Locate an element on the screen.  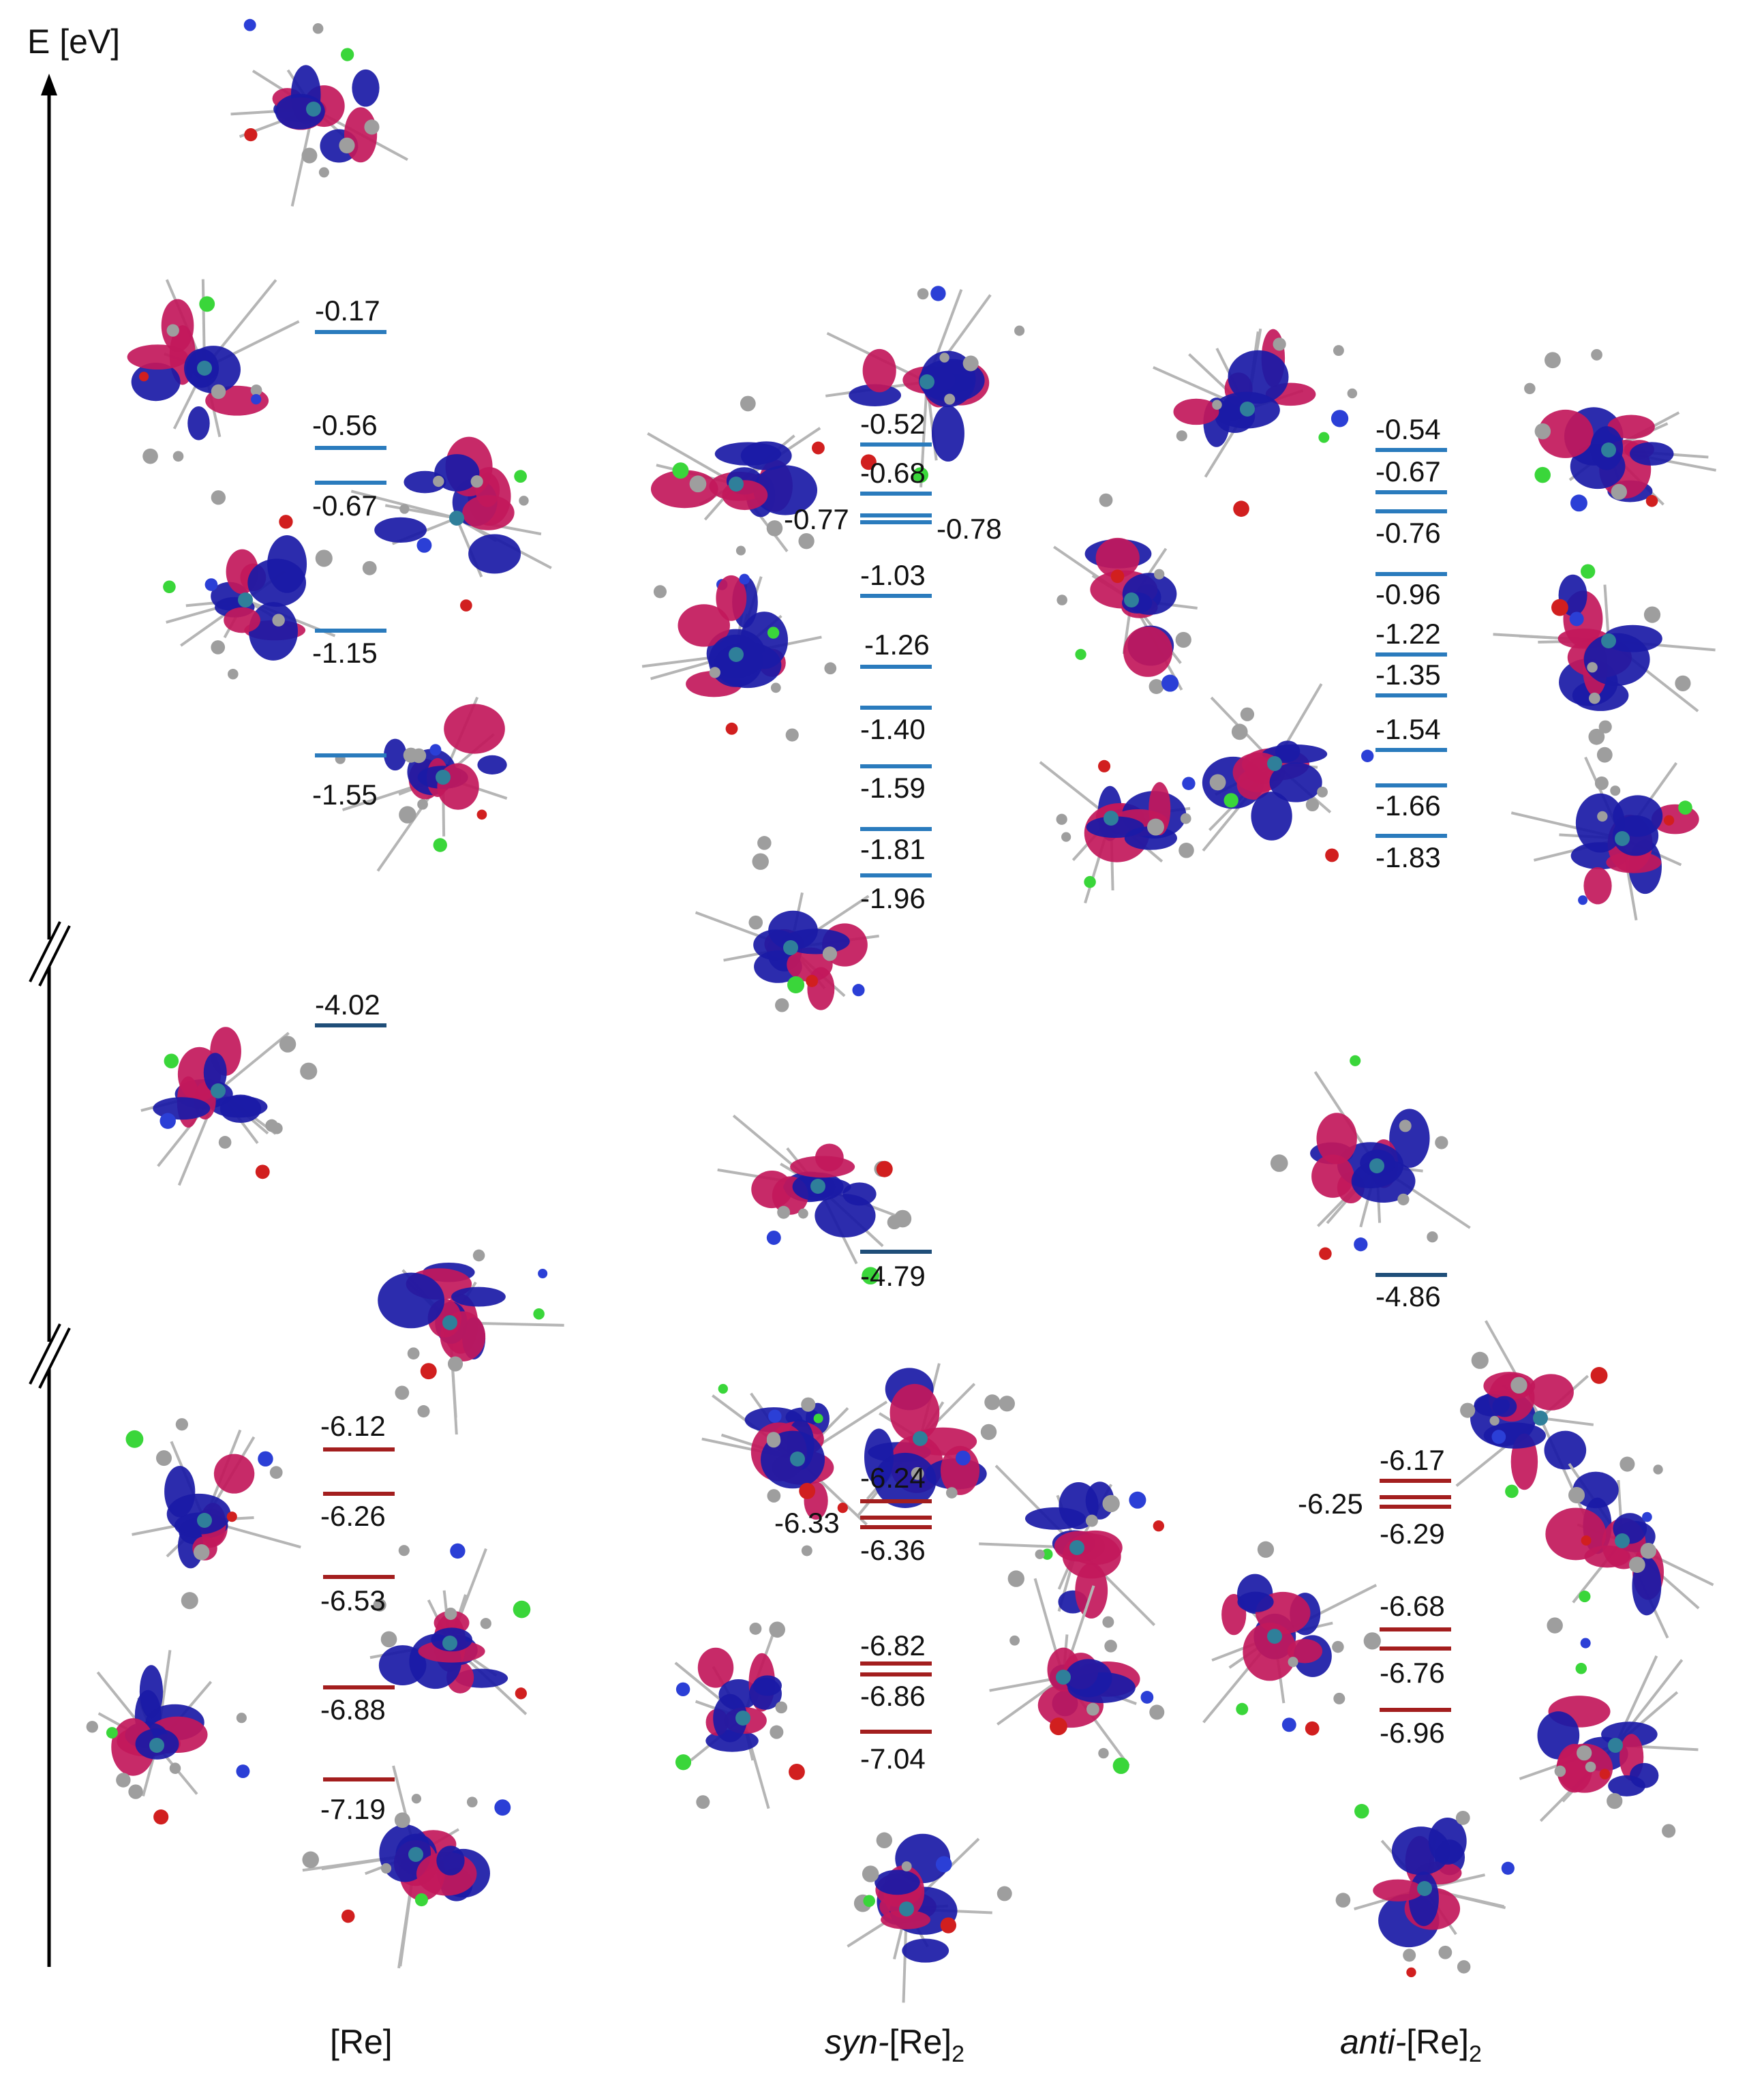
level-label: -0.67 is located at coordinates (1408, 471).